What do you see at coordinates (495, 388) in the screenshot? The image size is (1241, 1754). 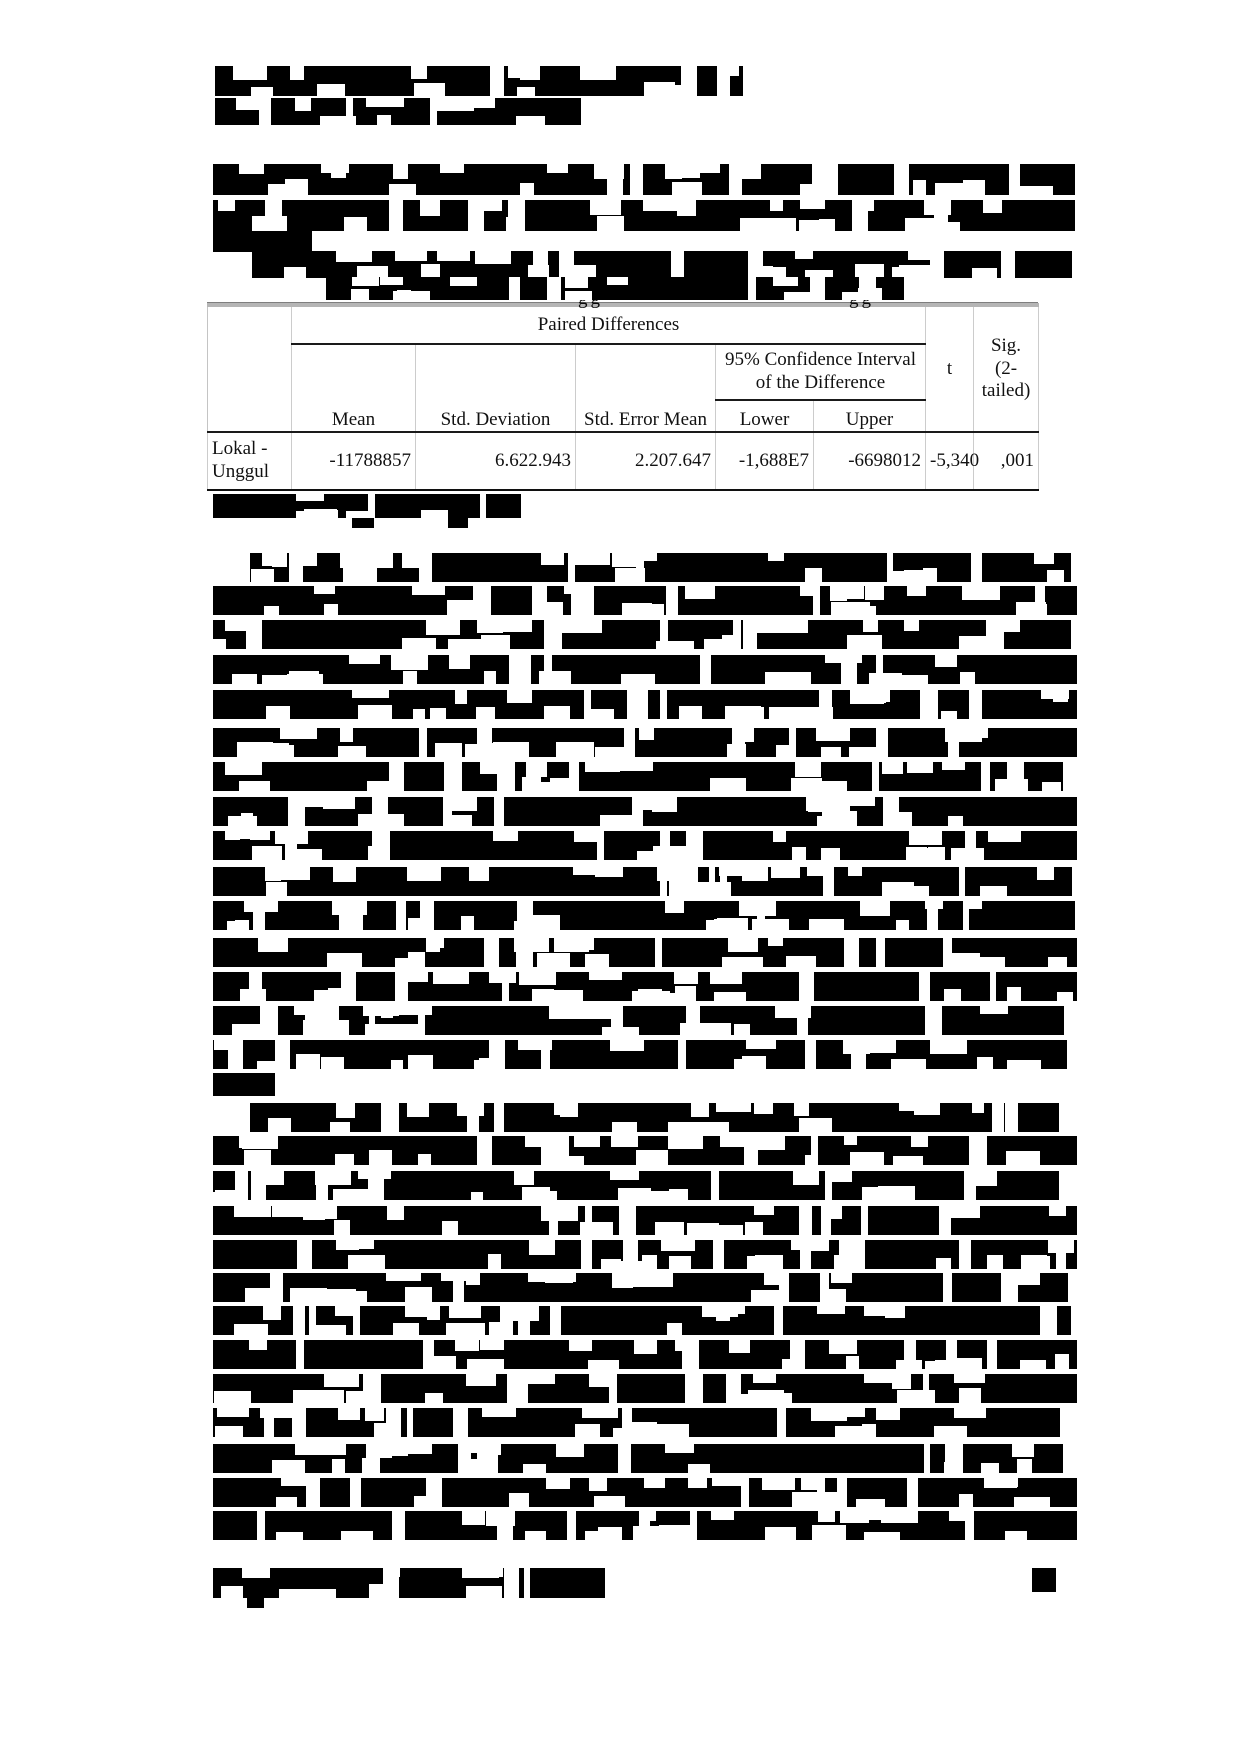 I see `std-deviation-column-header: Std. Deviation` at bounding box center [495, 388].